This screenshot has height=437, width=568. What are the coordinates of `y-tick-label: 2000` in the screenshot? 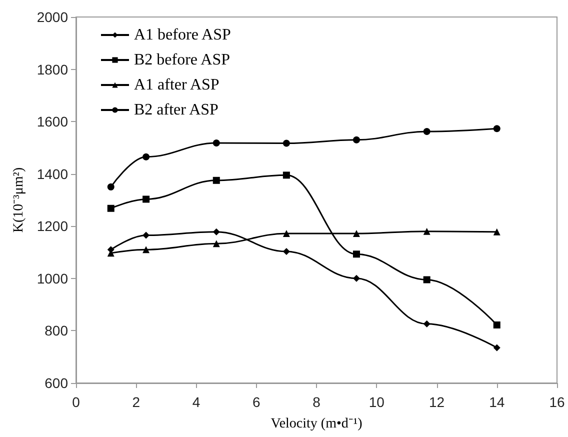 It's located at (52, 17).